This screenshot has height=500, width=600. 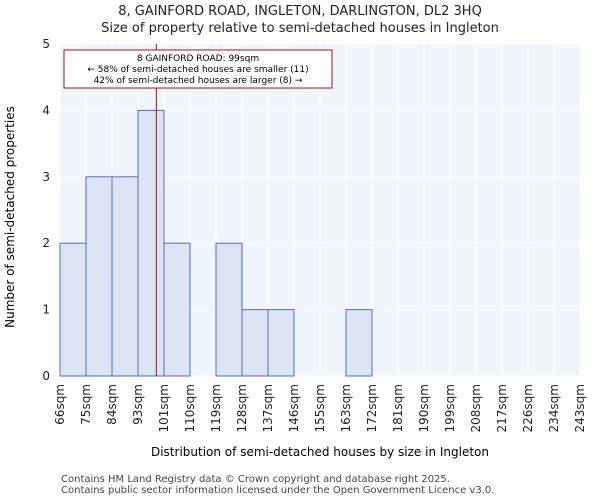 What do you see at coordinates (320, 408) in the screenshot?
I see `x-tick-label: 155sqm` at bounding box center [320, 408].